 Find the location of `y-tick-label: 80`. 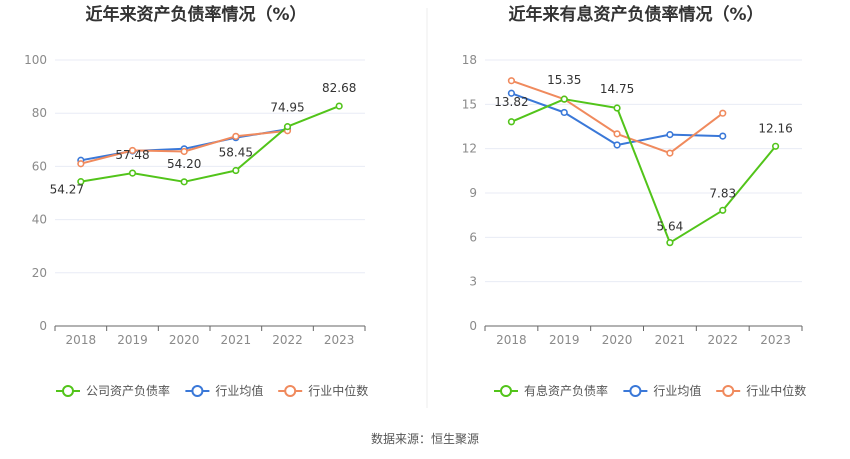

y-tick-label: 80 is located at coordinates (39, 113).